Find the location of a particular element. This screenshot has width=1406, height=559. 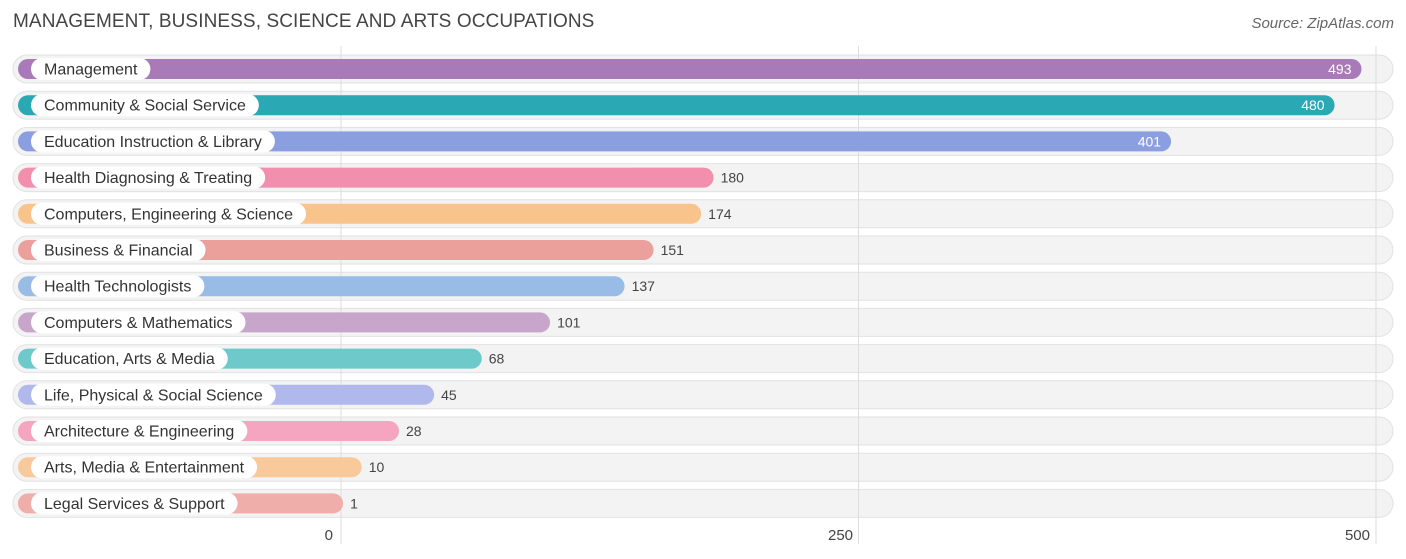

value-label: 68 is located at coordinates (497, 359).